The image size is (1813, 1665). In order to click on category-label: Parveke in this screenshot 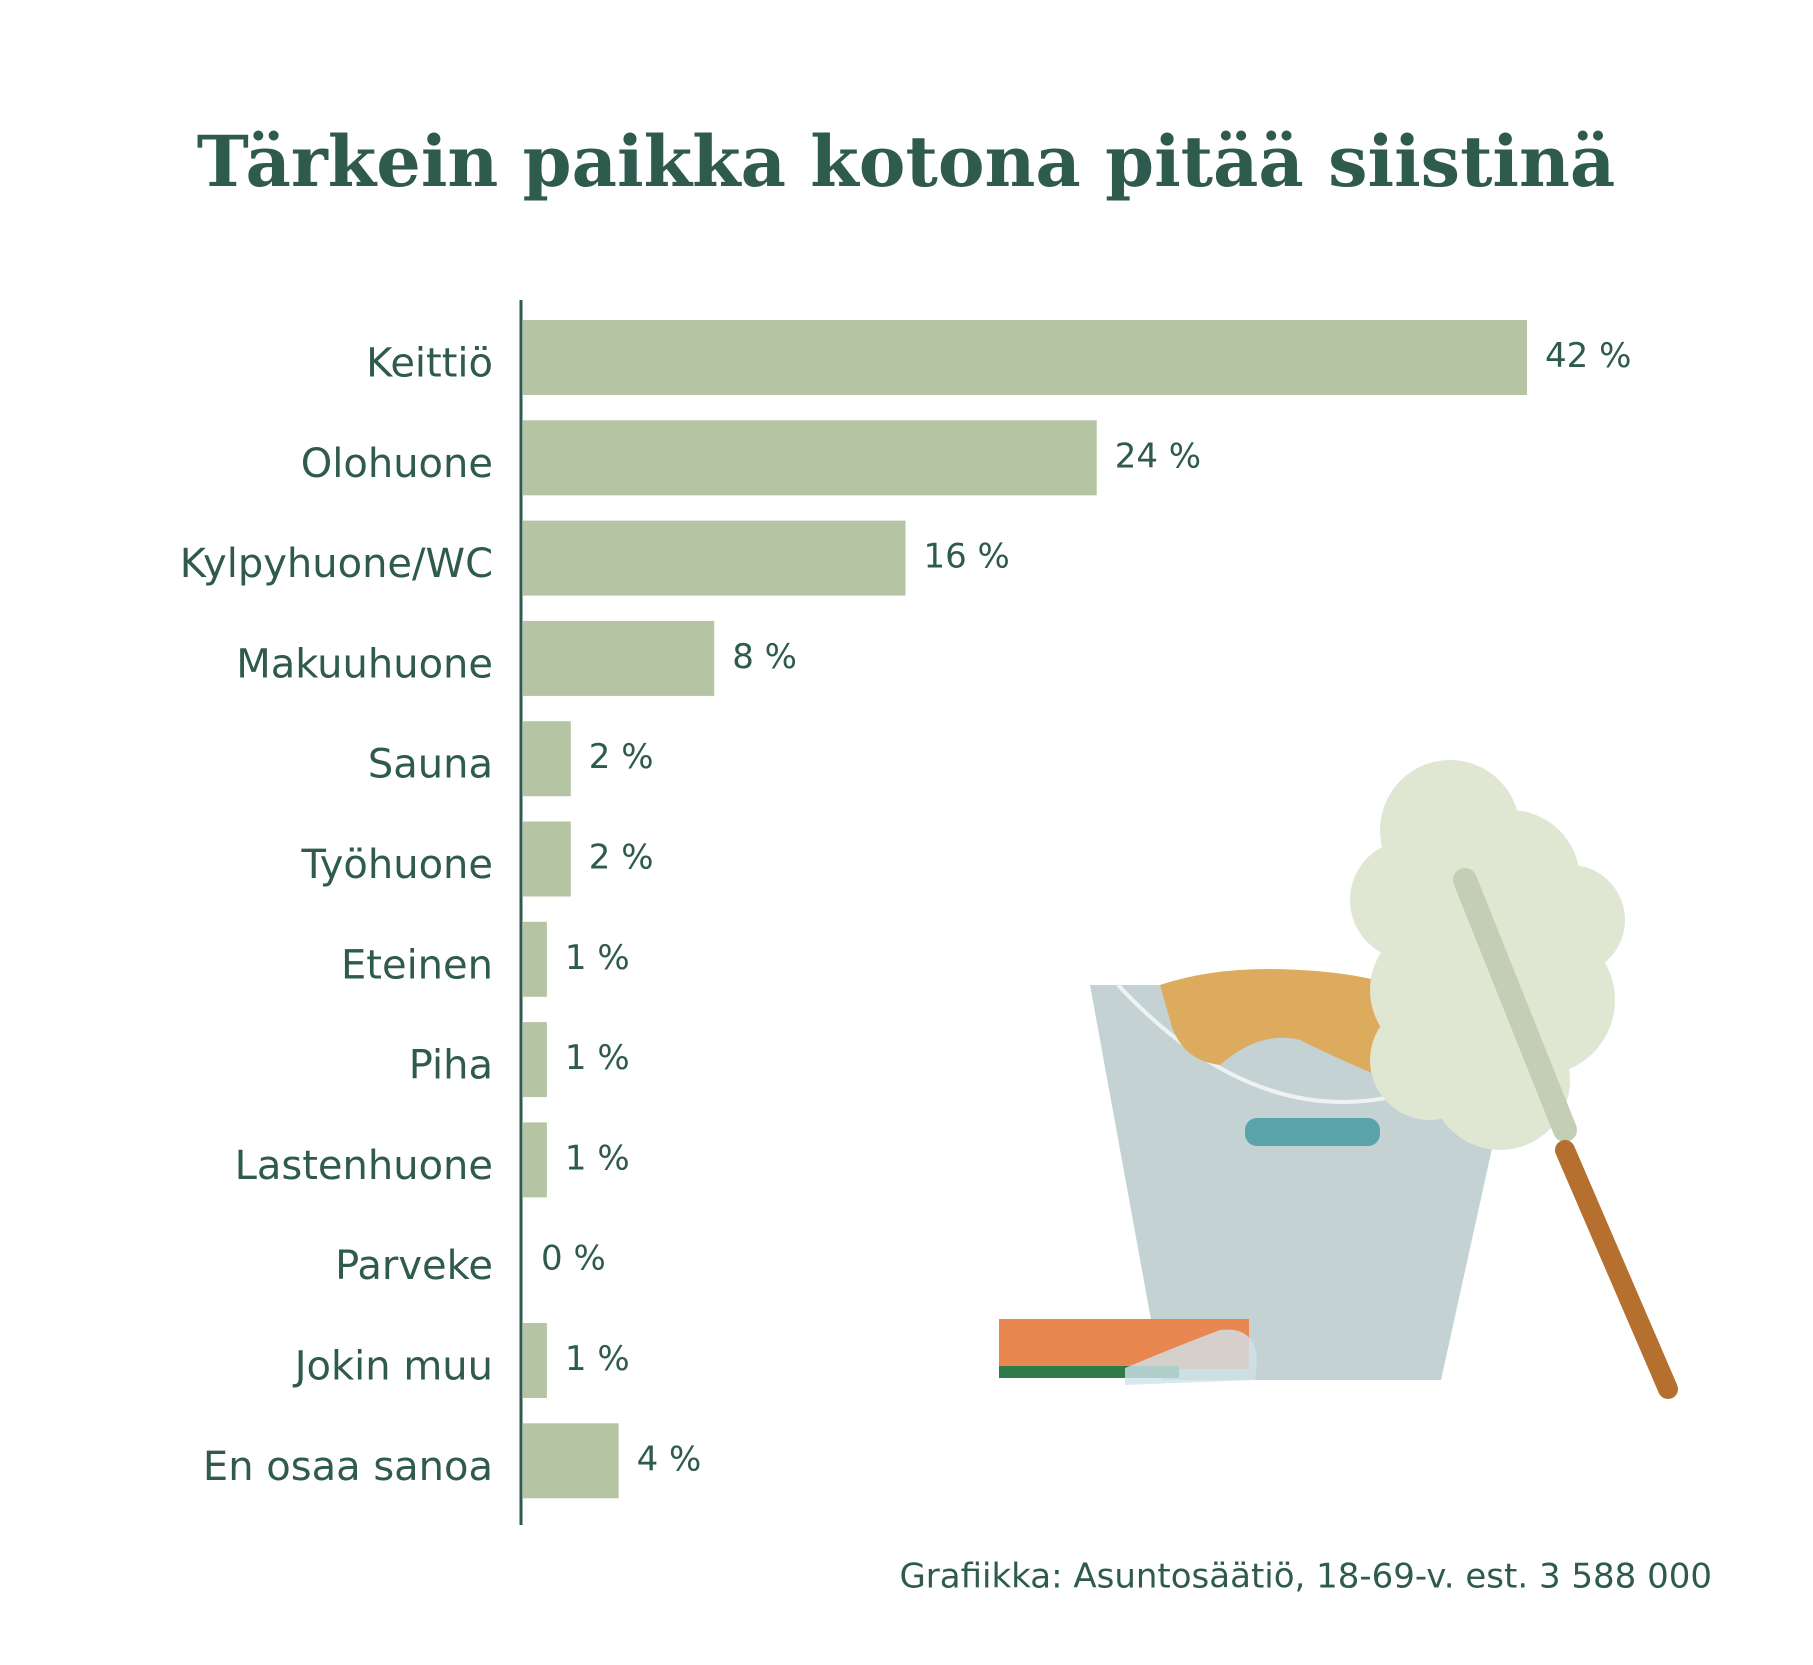, I will do `click(414, 1266)`.